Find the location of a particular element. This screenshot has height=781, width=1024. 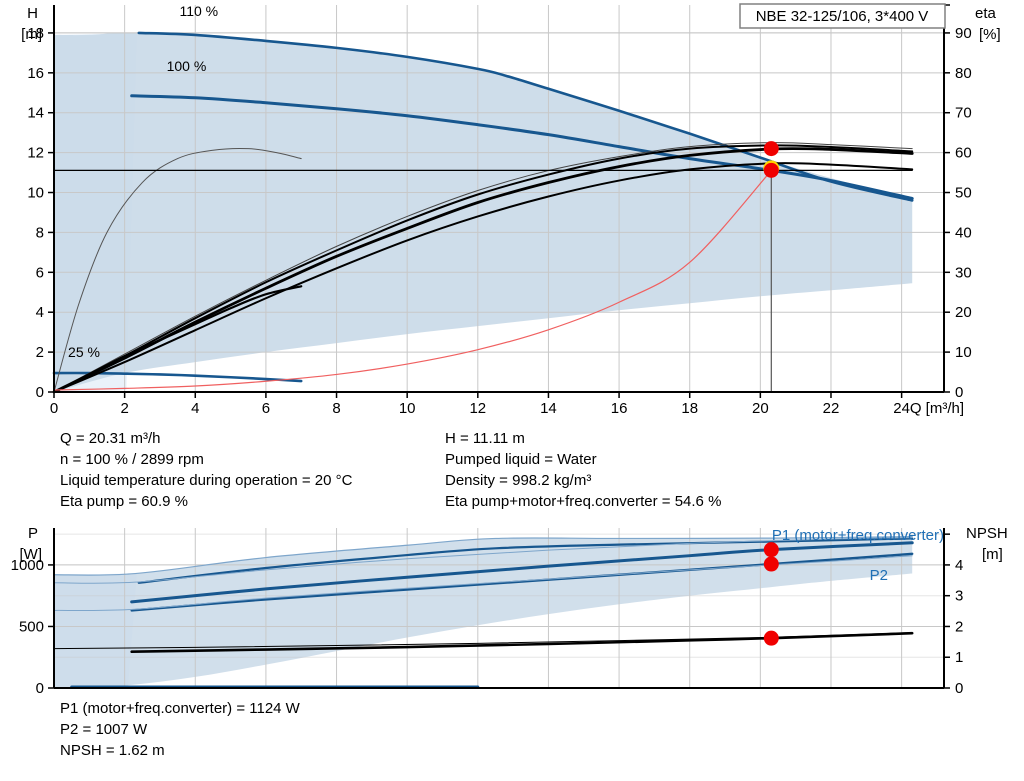

chart2-legend: P1 (motor+freq.converter) P2 is located at coordinates (858, 555).